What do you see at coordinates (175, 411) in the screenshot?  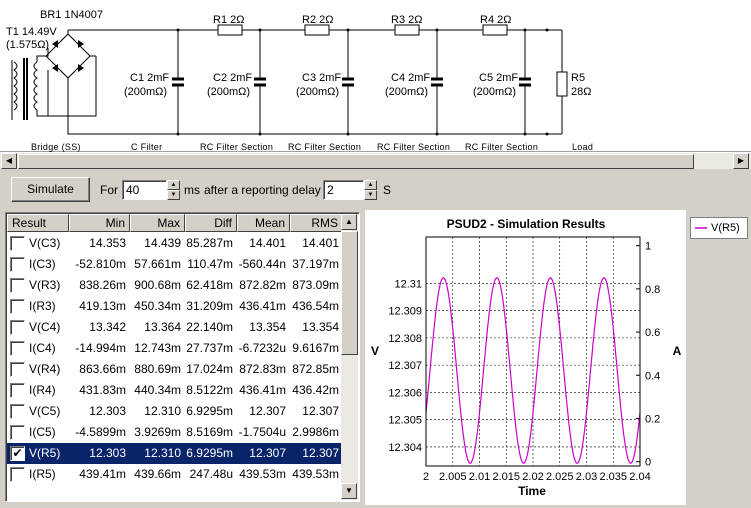 I see `table-row: V(C5) 12.303 12.310 6.9295m 12.307 12.307` at bounding box center [175, 411].